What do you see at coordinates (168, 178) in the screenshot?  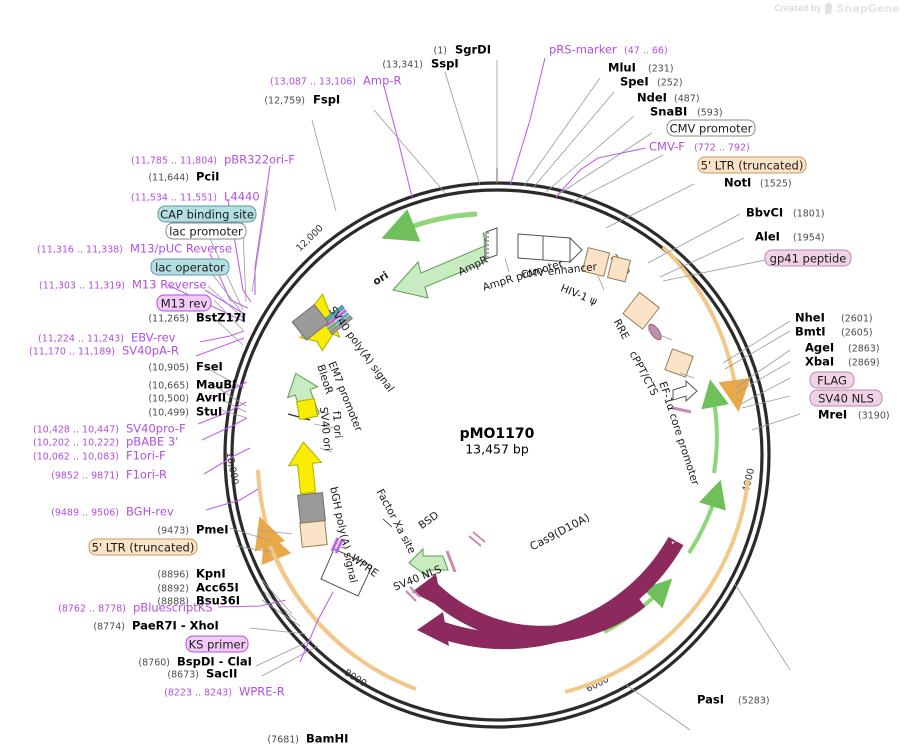 I see `enzyme-pos: (11,644)` at bounding box center [168, 178].